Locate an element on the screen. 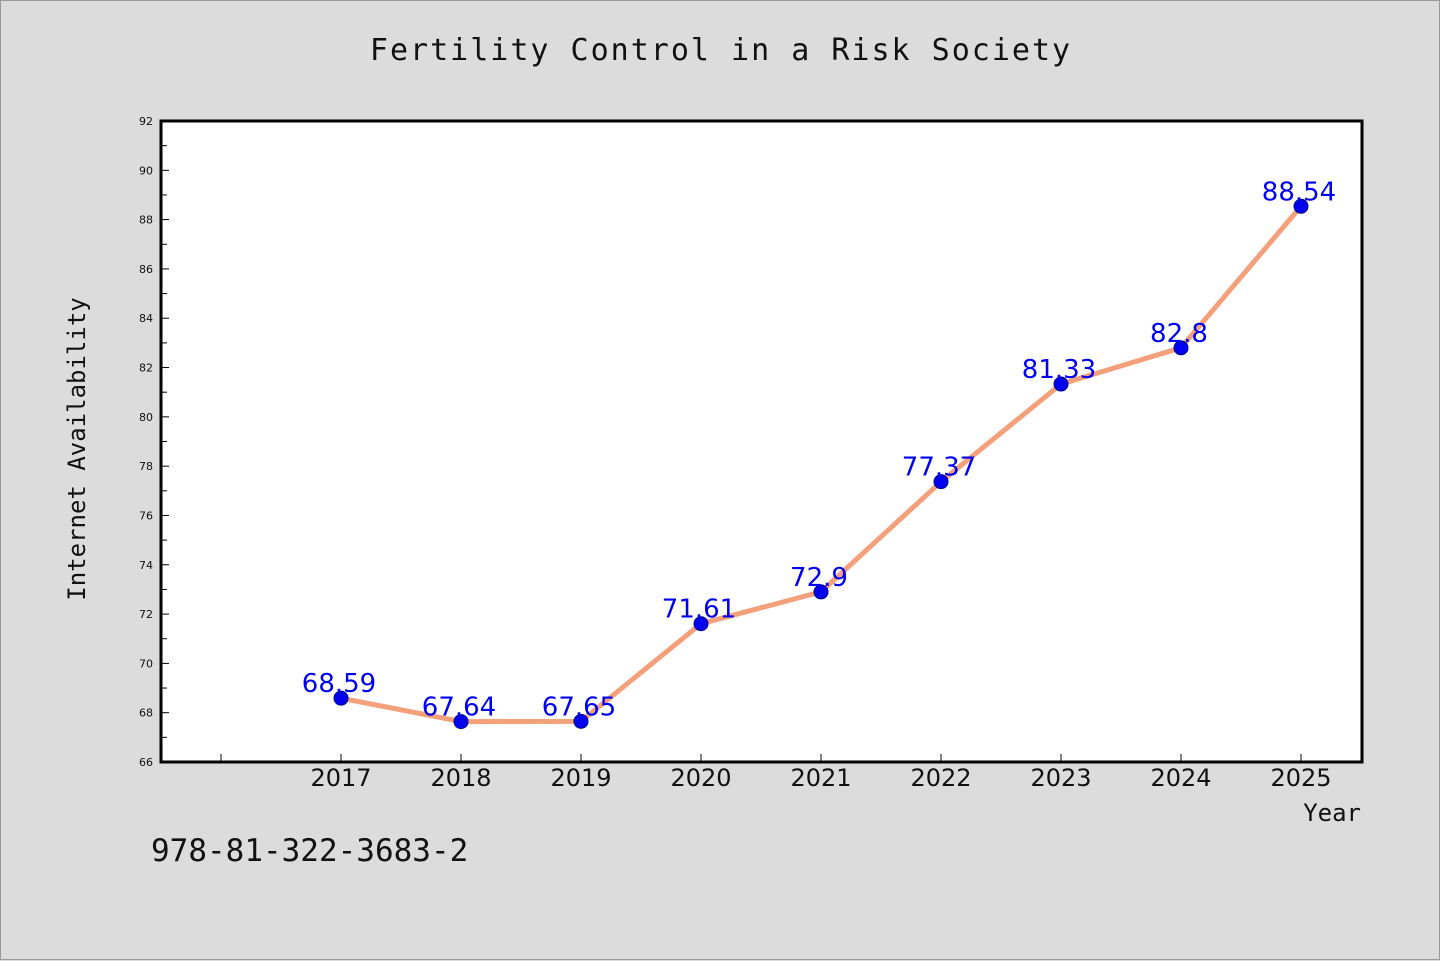  data-label: 82.8 is located at coordinates (1179, 334).